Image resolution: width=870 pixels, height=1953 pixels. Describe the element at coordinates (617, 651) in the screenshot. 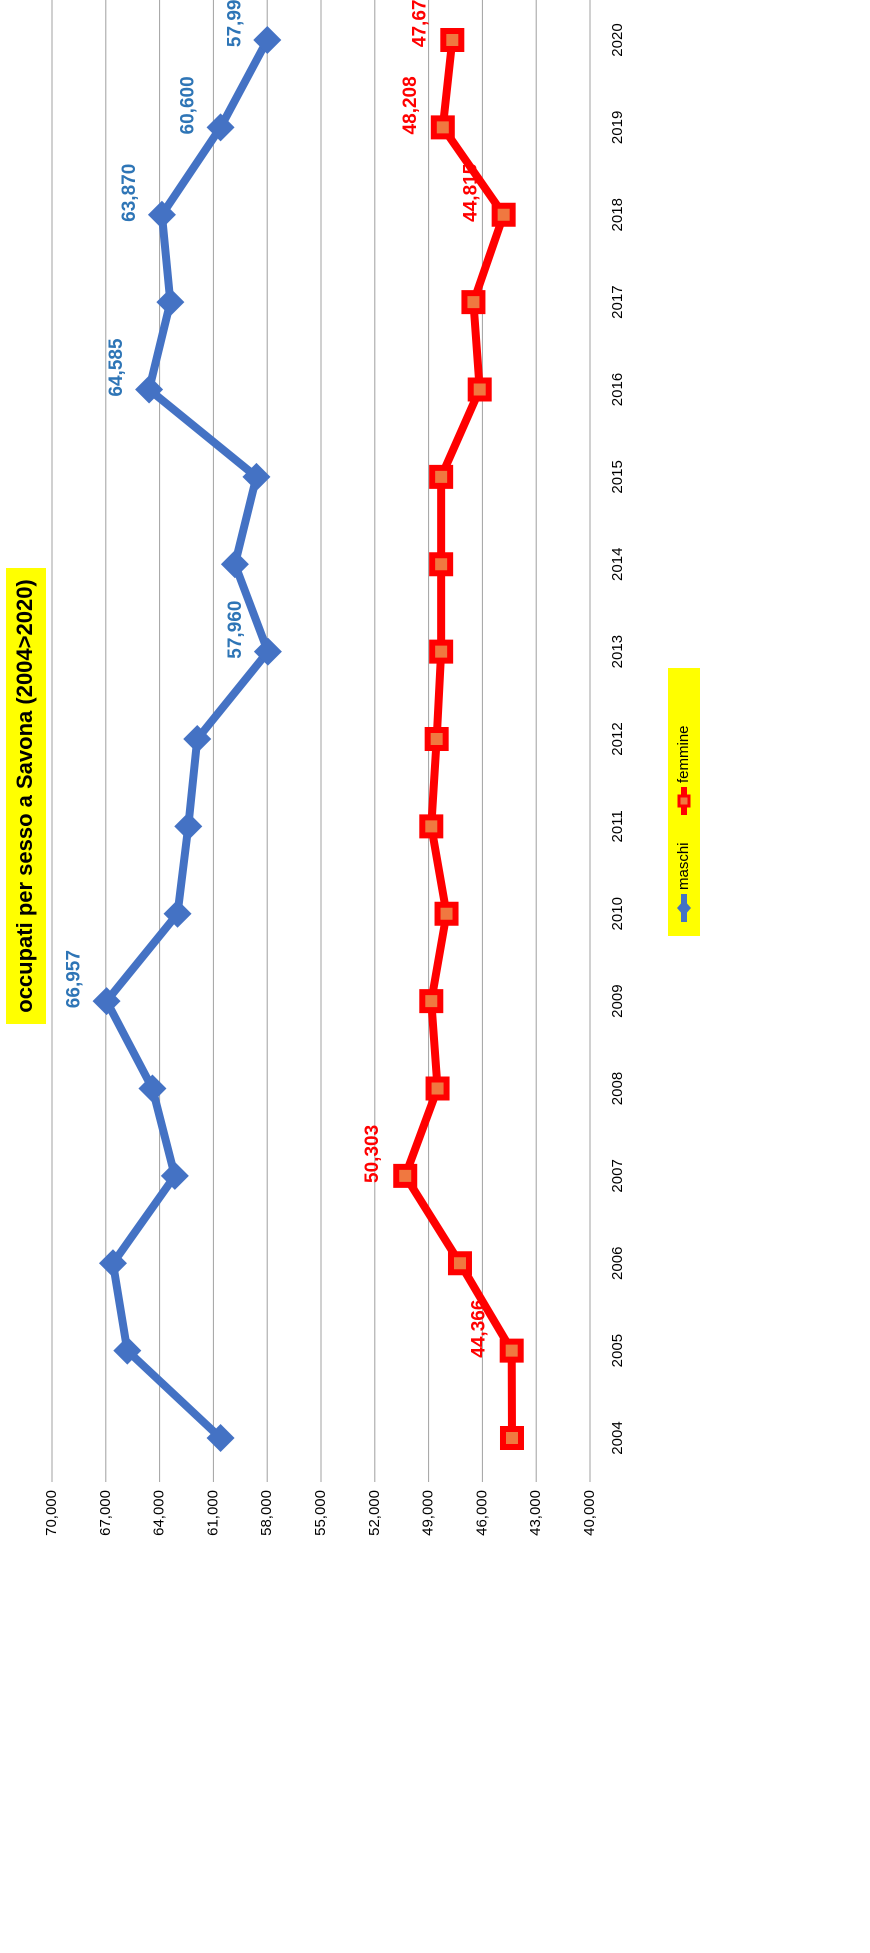

I see `x-tick-label: 2013` at that location.